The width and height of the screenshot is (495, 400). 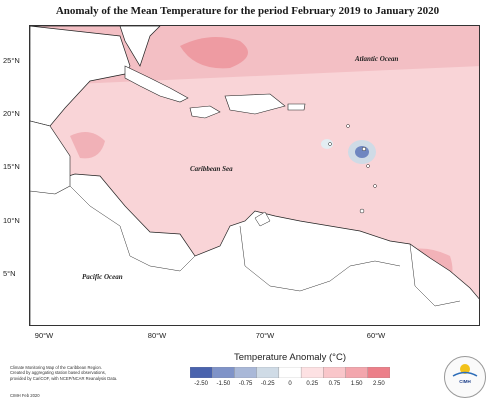 I want to click on legend-tick-label: 0, so click(x=290, y=384).